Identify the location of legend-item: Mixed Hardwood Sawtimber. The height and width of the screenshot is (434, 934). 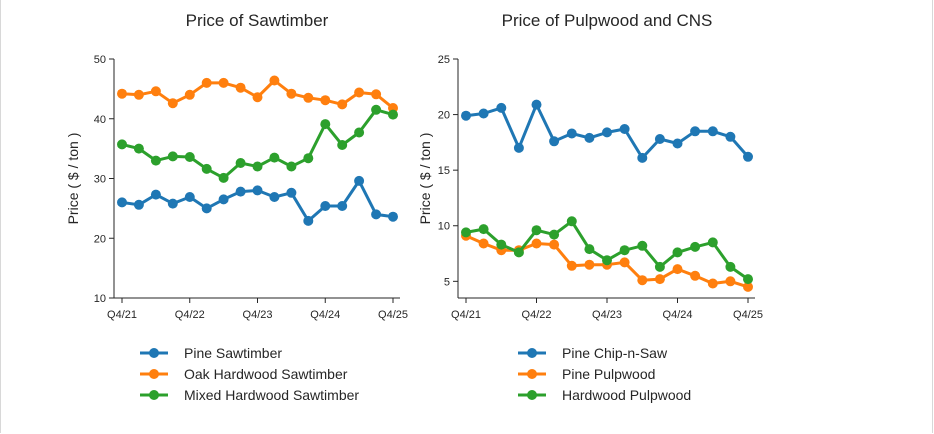
(249, 395).